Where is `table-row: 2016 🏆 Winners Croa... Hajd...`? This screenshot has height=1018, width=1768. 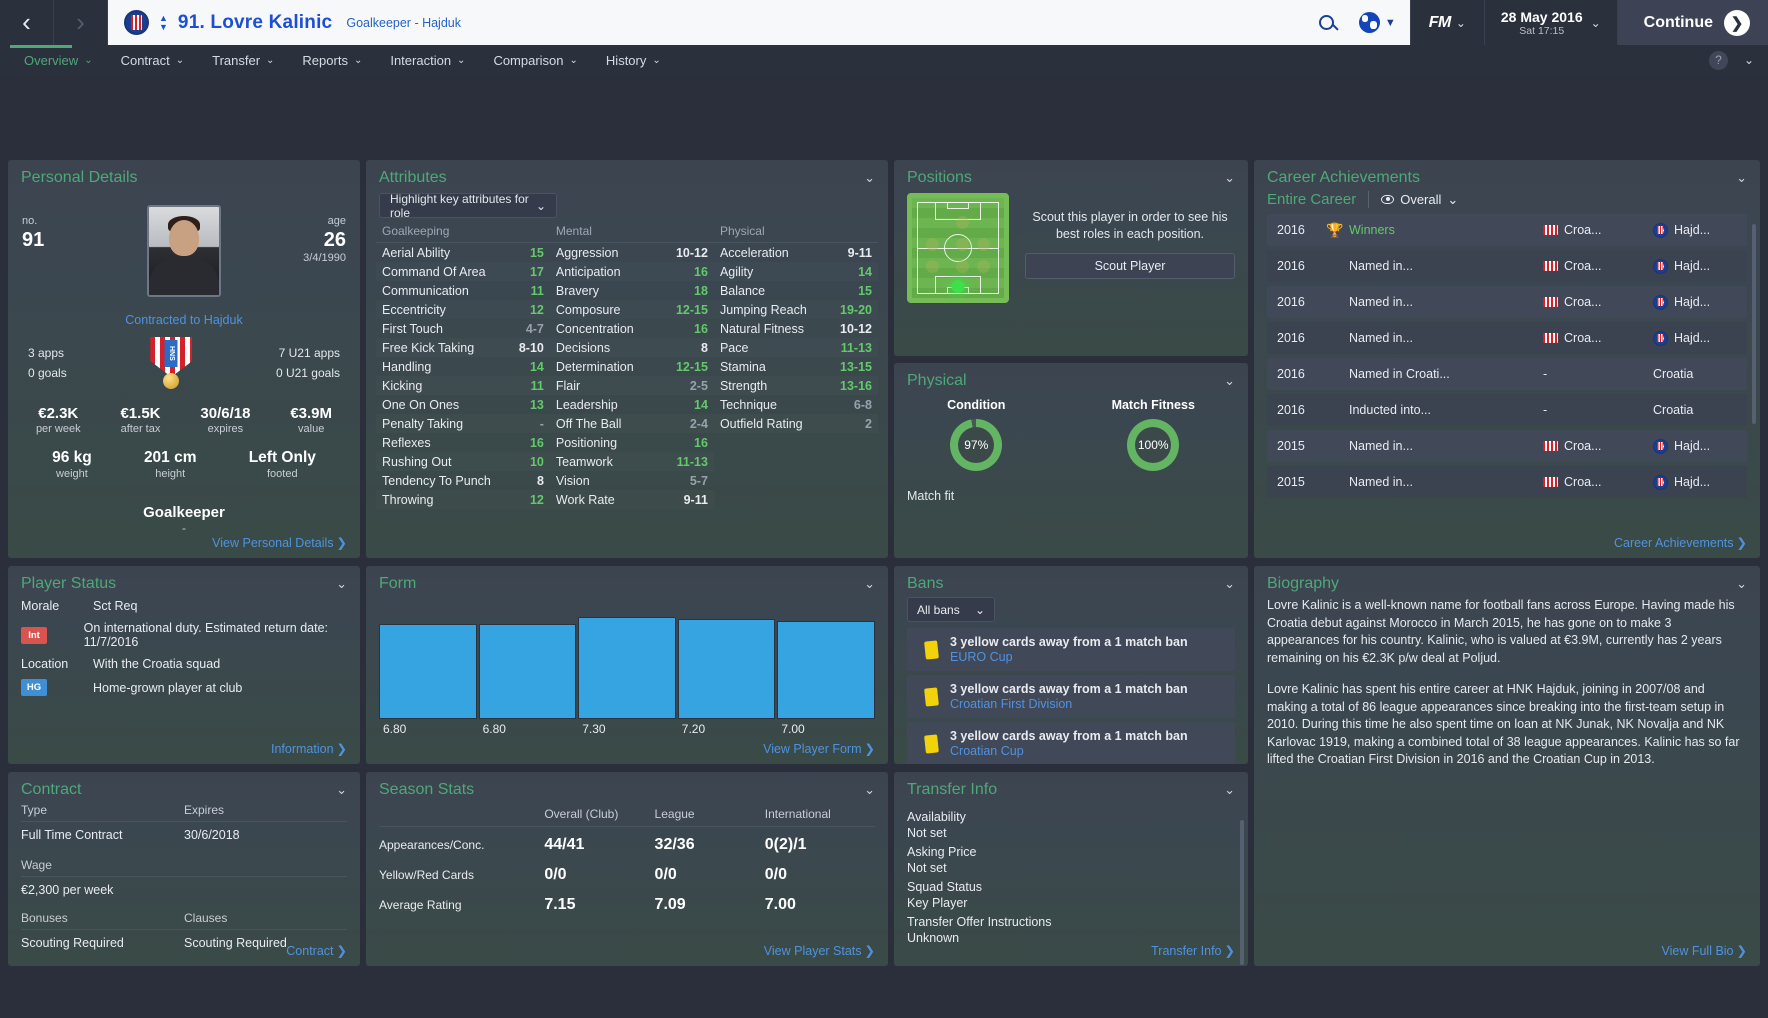
table-row: 2016 🏆 Winners Croa... Hajd... is located at coordinates (1507, 230).